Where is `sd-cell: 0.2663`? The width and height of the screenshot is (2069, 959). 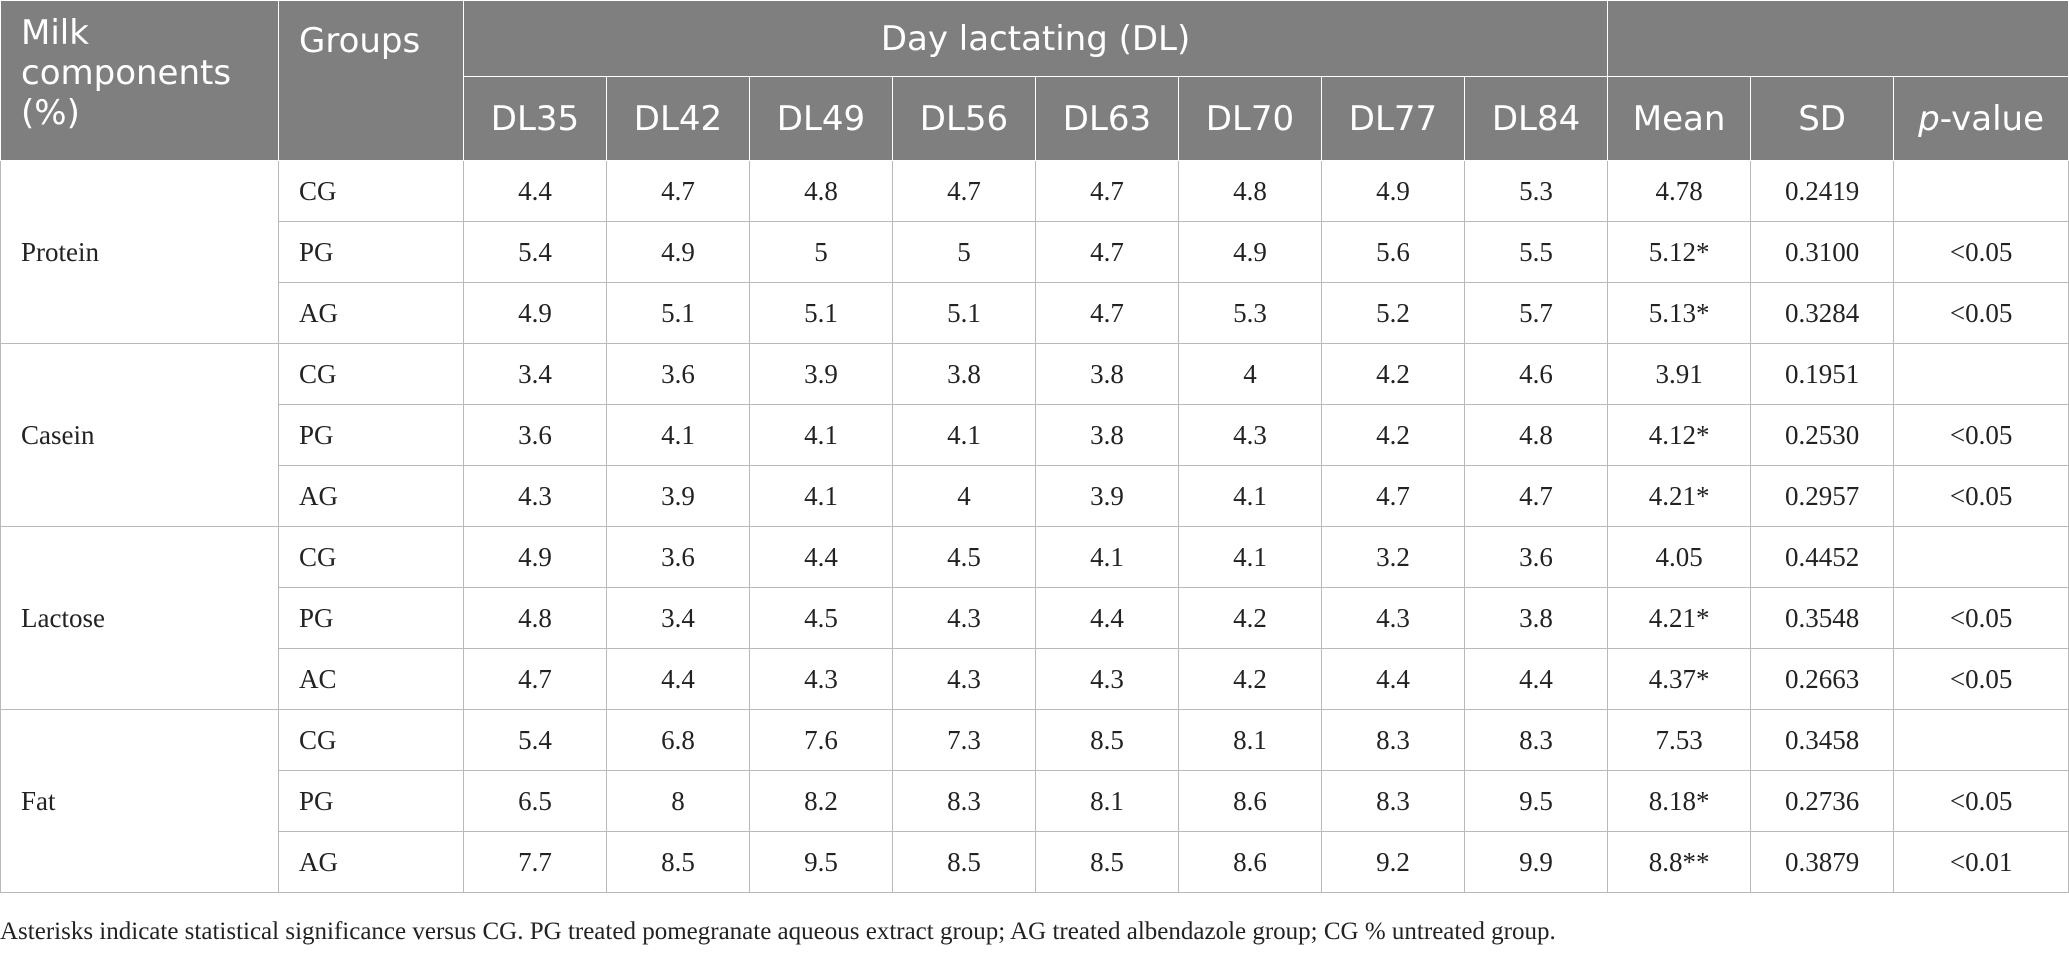 sd-cell: 0.2663 is located at coordinates (1822, 679).